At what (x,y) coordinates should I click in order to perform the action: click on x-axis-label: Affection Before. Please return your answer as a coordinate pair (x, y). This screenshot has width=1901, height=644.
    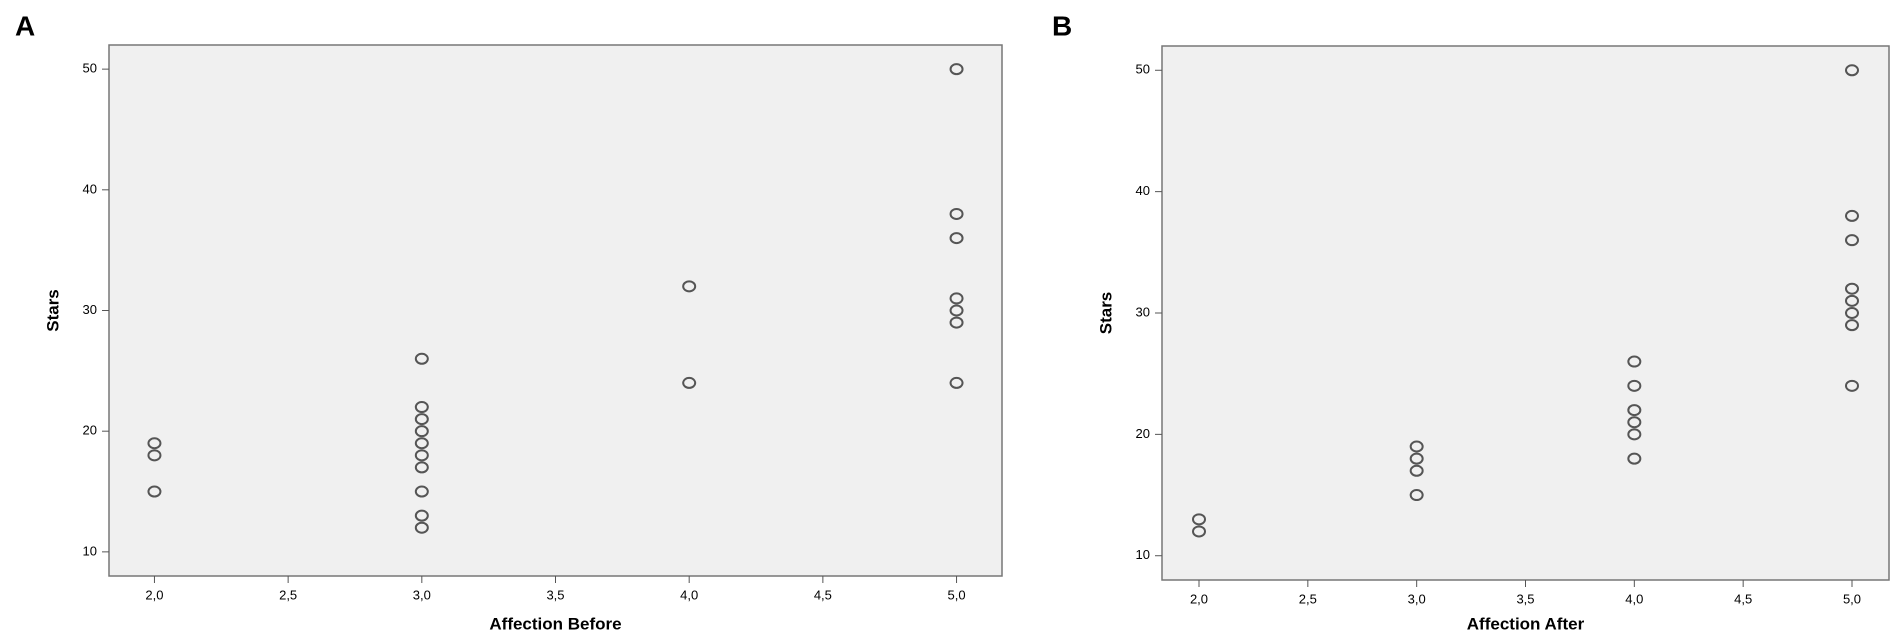
    Looking at the image, I should click on (555, 623).